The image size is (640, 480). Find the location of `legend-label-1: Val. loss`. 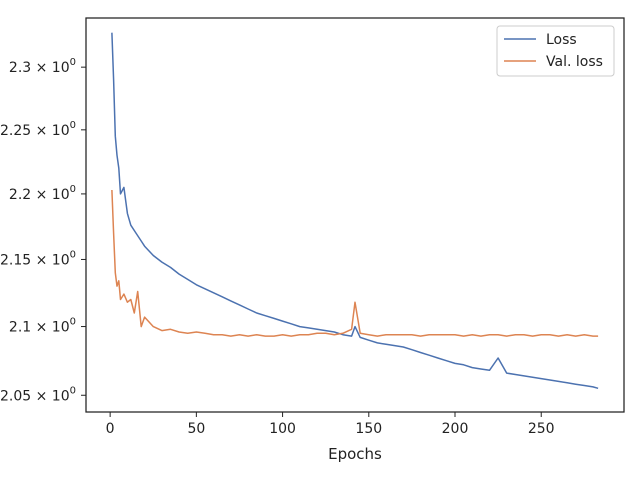

legend-label-1: Val. loss is located at coordinates (574, 62).